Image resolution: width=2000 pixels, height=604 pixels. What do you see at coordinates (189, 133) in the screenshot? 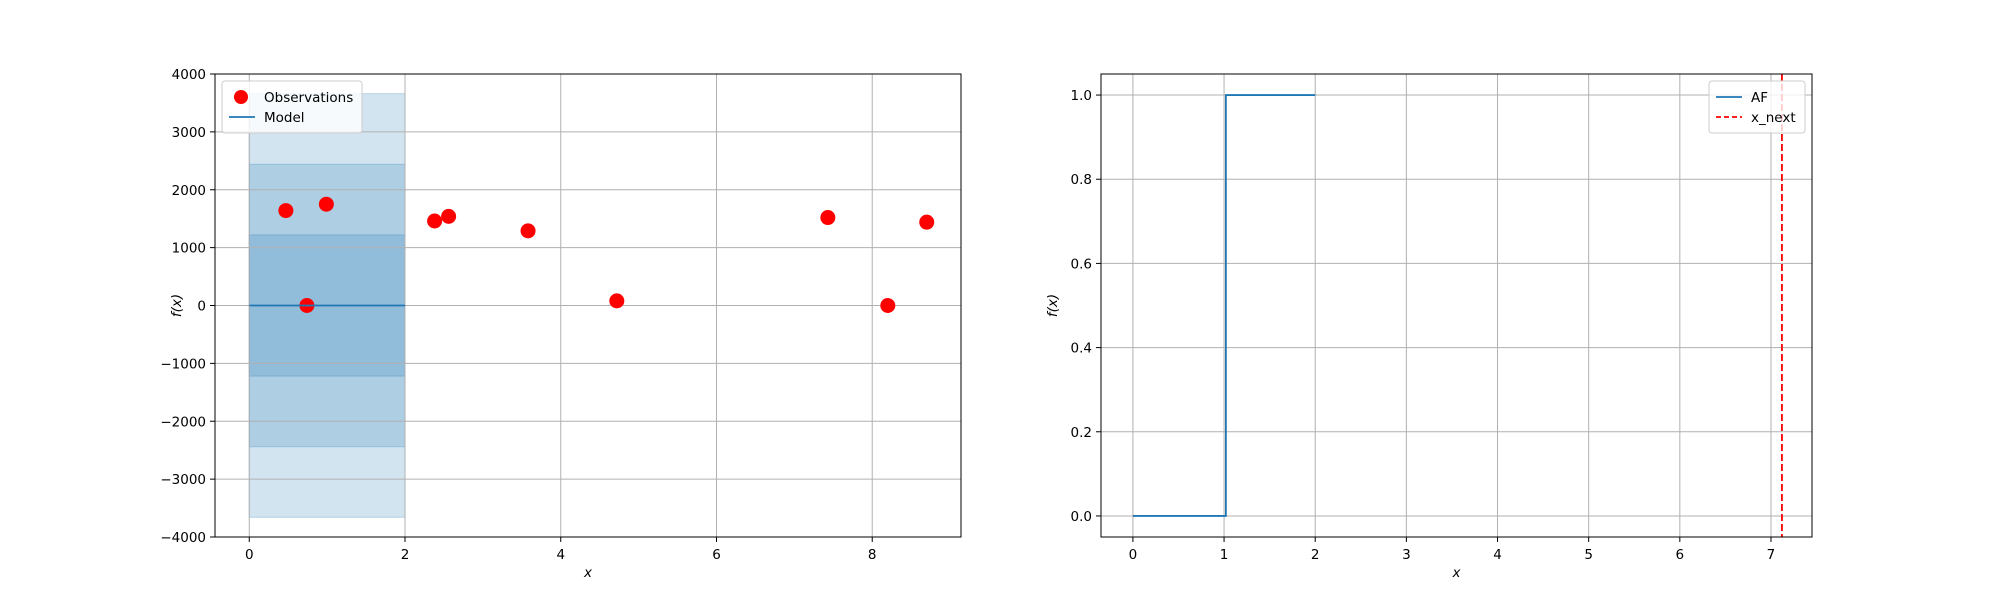
I see `y-tick-label: 3000` at bounding box center [189, 133].